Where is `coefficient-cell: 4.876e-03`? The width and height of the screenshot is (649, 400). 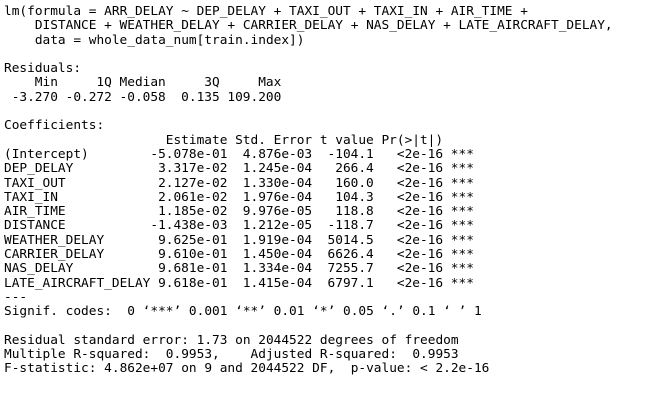
coefficient-cell: 4.876e-03 is located at coordinates (277, 154).